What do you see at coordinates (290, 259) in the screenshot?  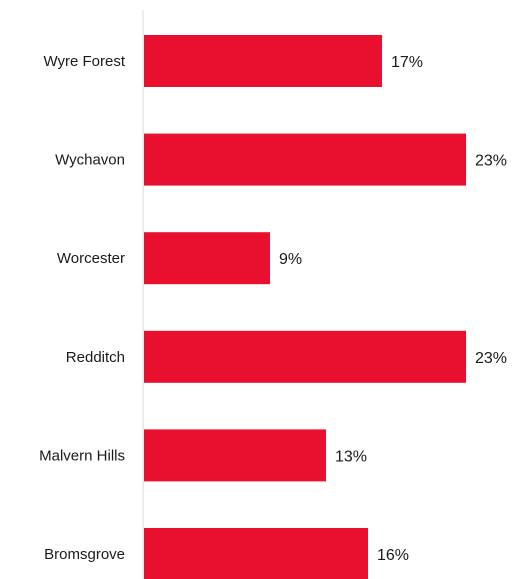 I see `value-label: 9%` at bounding box center [290, 259].